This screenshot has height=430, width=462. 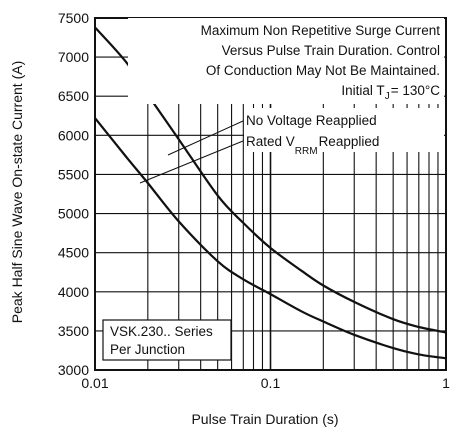 What do you see at coordinates (270, 141) in the screenshot?
I see `label-rated-prefix: Rated V` at bounding box center [270, 141].